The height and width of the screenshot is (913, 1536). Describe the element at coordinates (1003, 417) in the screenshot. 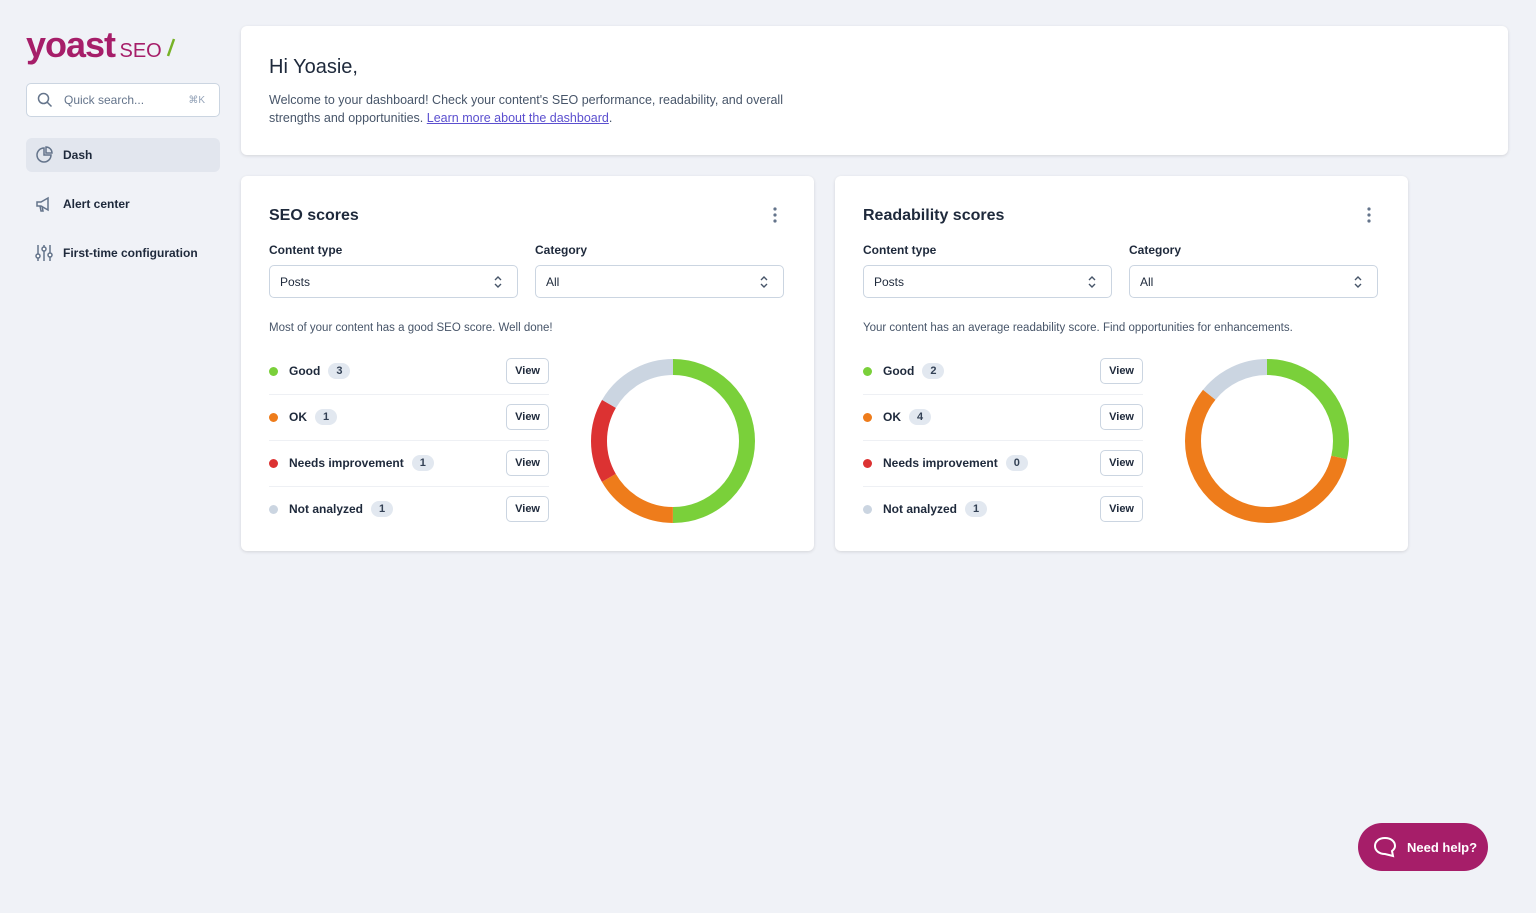

I see `score-row: OK 4 View` at that location.